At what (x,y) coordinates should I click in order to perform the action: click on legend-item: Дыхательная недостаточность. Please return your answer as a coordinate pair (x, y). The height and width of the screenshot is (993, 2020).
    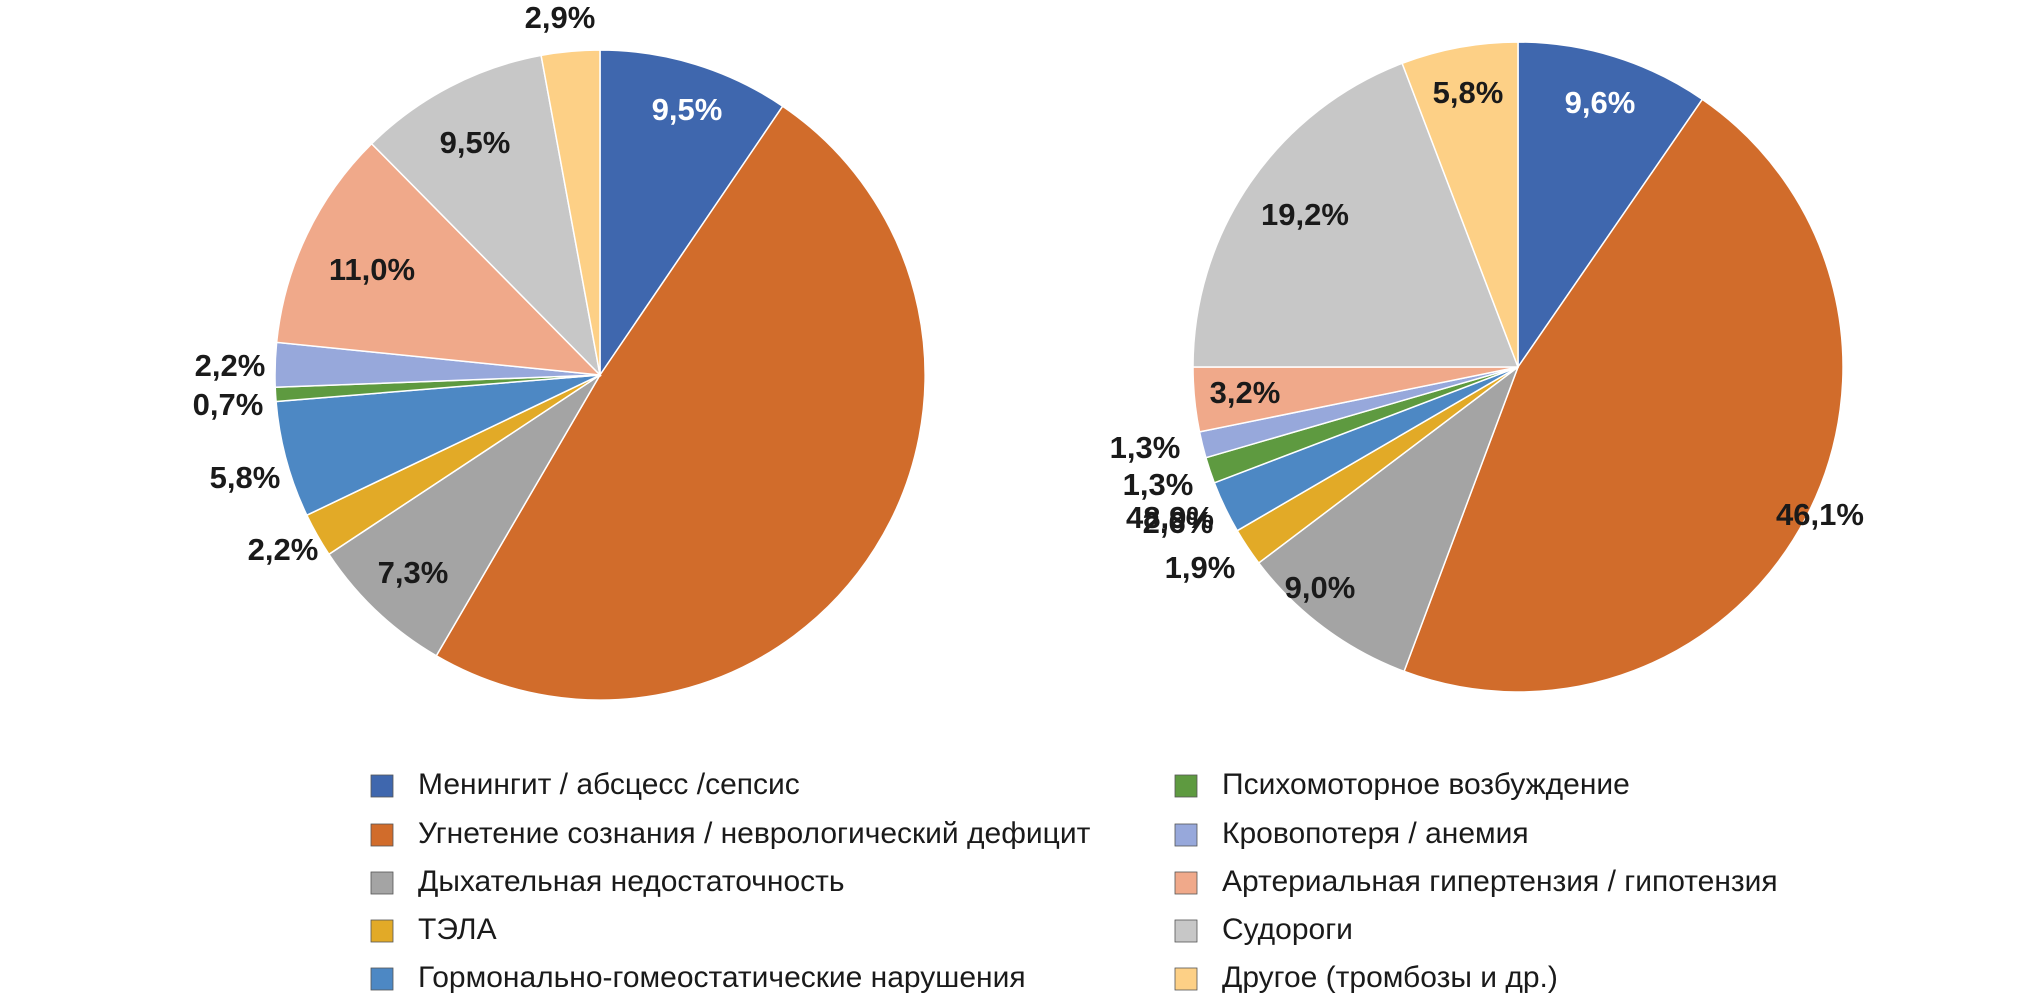
    Looking at the image, I should click on (607, 881).